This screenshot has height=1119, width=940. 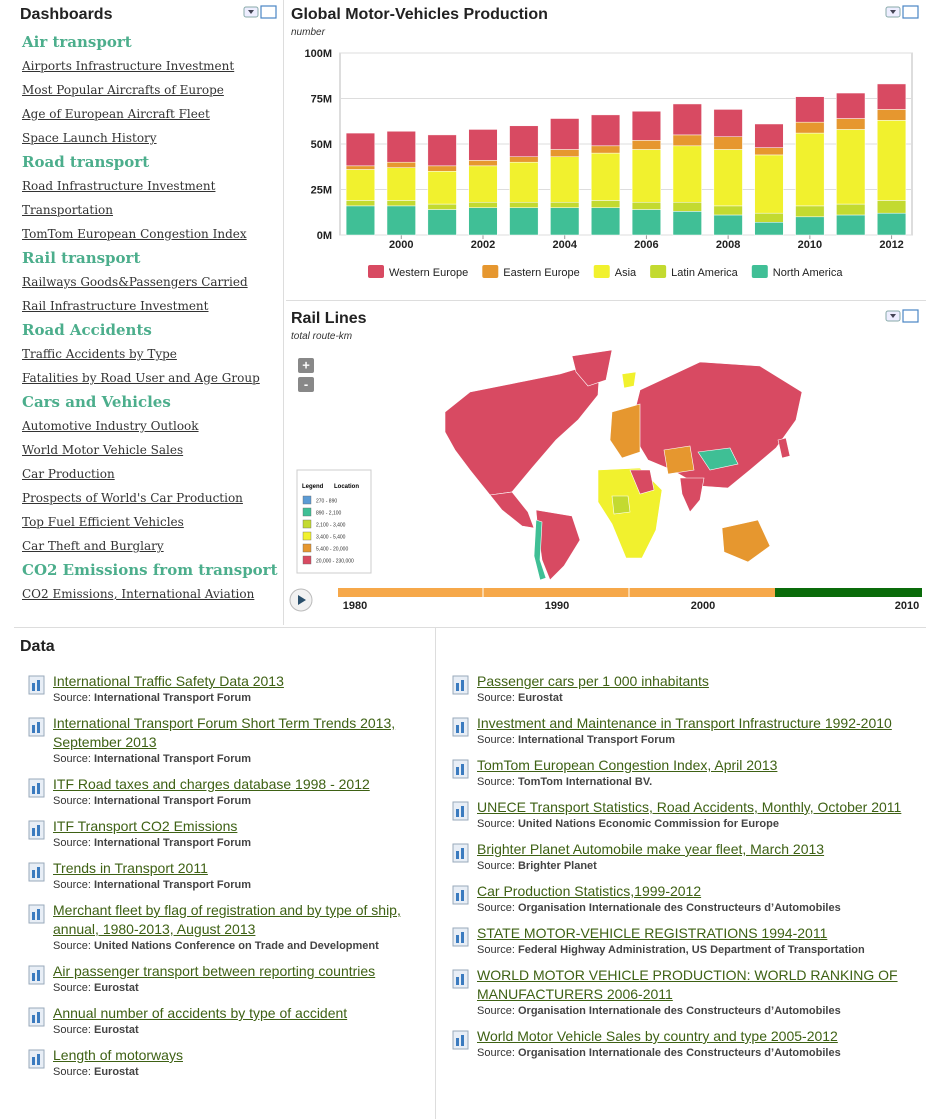 I want to click on legend-label: Asia, so click(x=626, y=273).